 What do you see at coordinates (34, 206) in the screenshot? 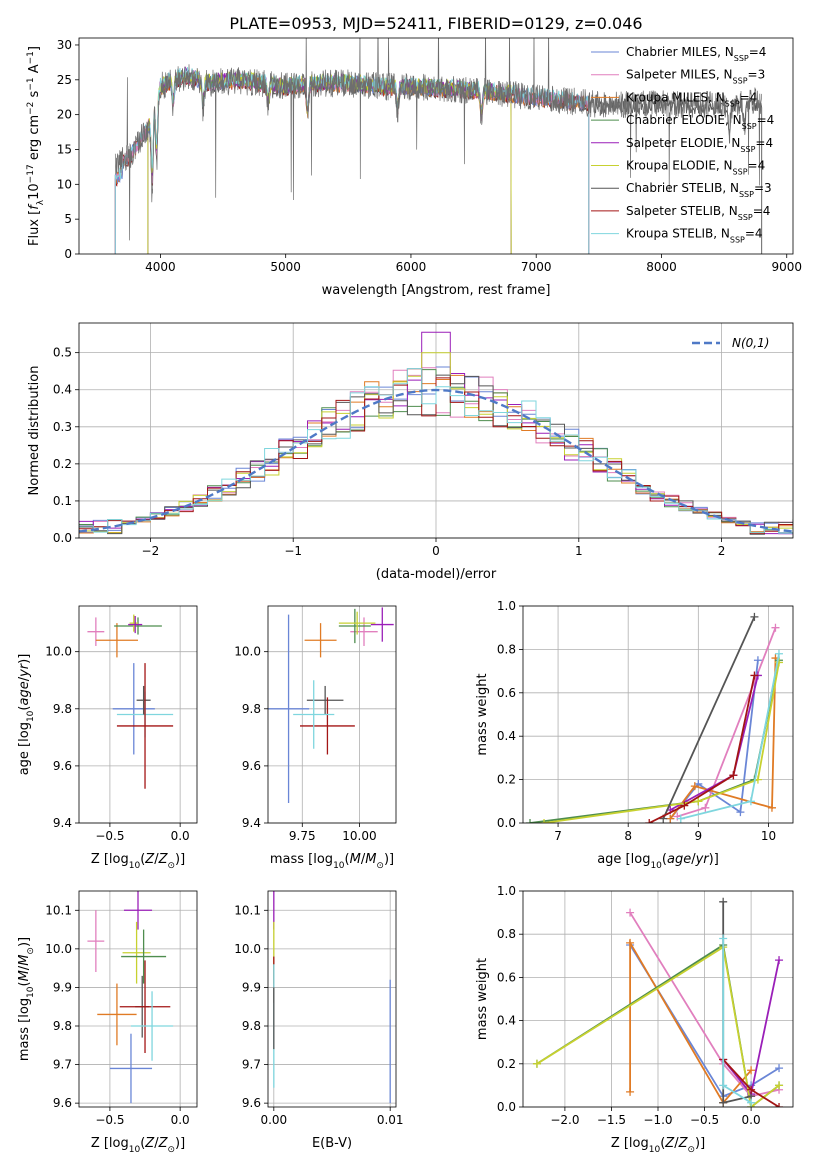
I see `label-part: f` at bounding box center [34, 206].